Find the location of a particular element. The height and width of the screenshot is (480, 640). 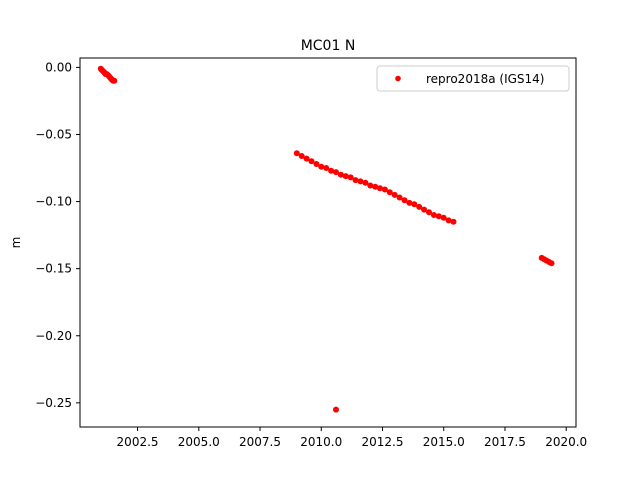

legend-marker is located at coordinates (398, 78).